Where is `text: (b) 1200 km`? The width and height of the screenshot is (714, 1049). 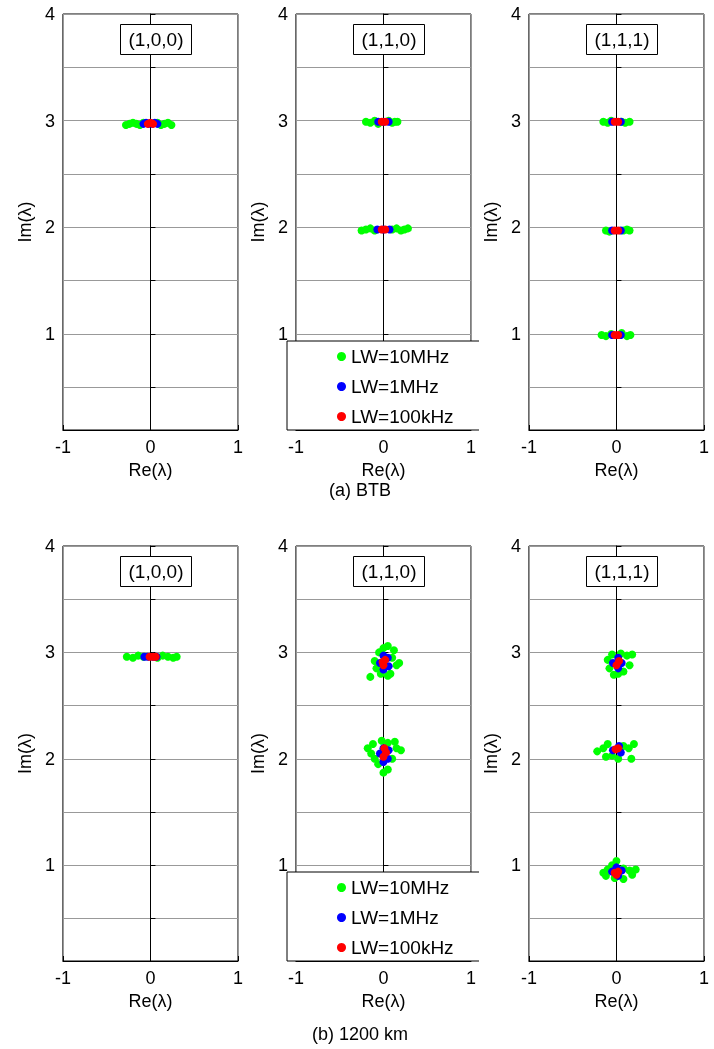
text: (b) 1200 km is located at coordinates (360, 1034).